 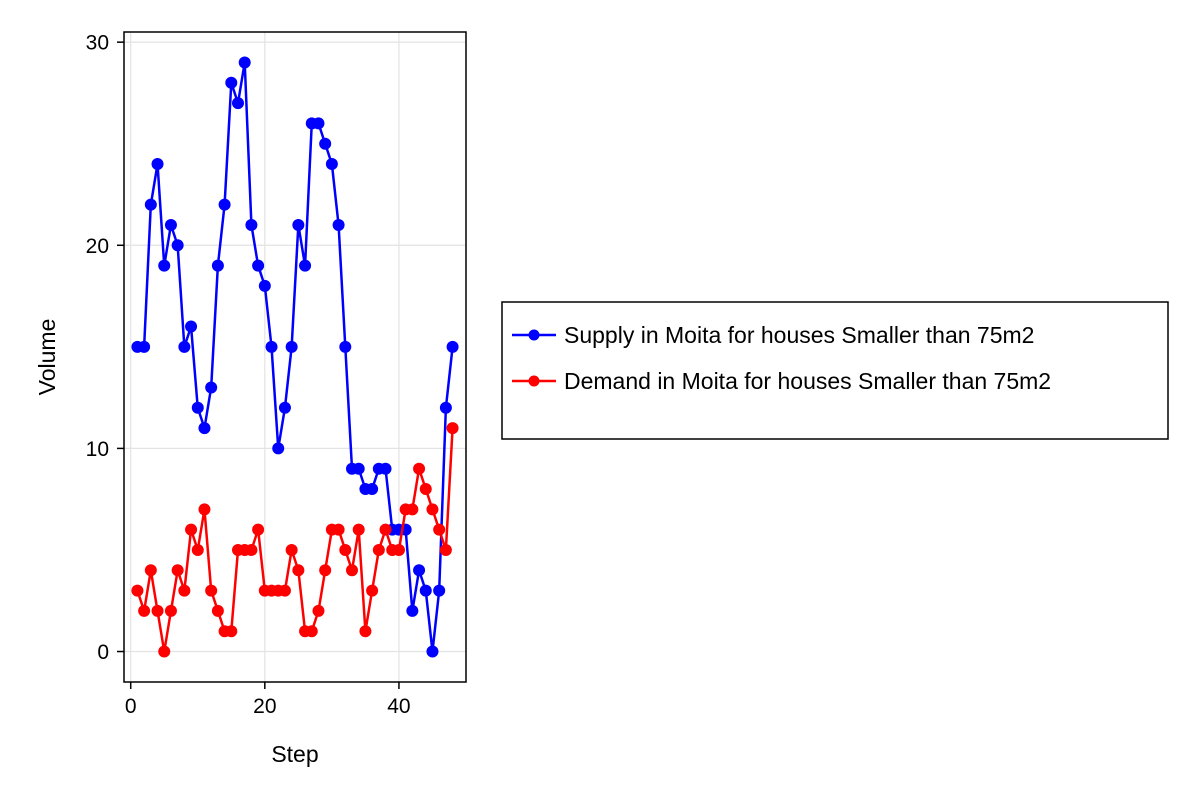 I want to click on series-line, so click(x=295, y=540).